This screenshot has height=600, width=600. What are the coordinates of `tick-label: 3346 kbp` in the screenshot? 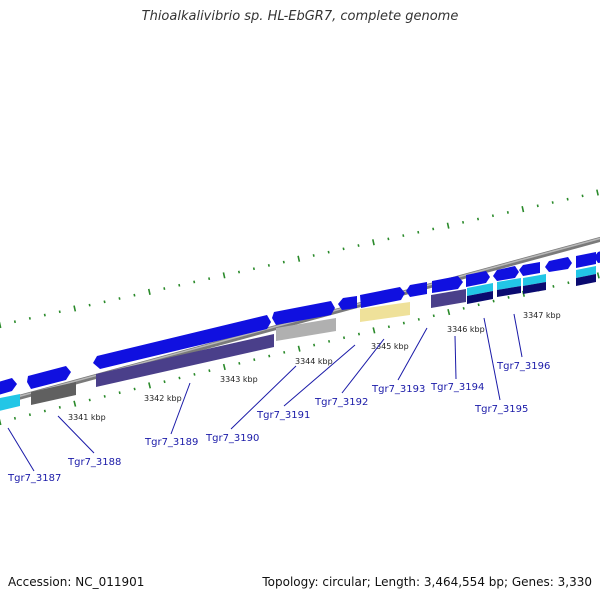 It's located at (466, 329).